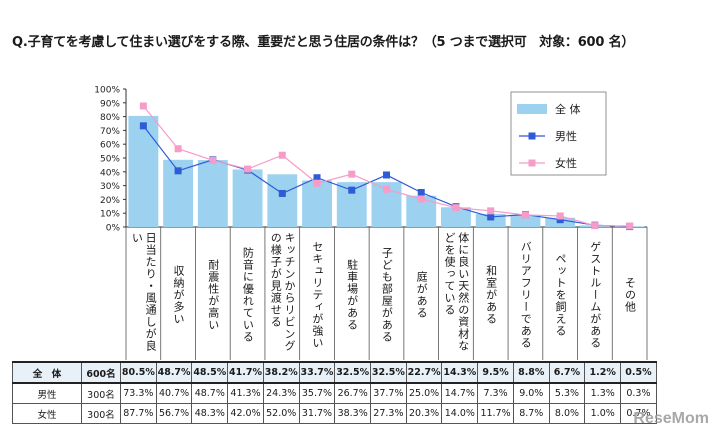 The width and height of the screenshot is (717, 434). Describe the element at coordinates (495, 413) in the screenshot. I see `table-cell: 11.7%` at that location.